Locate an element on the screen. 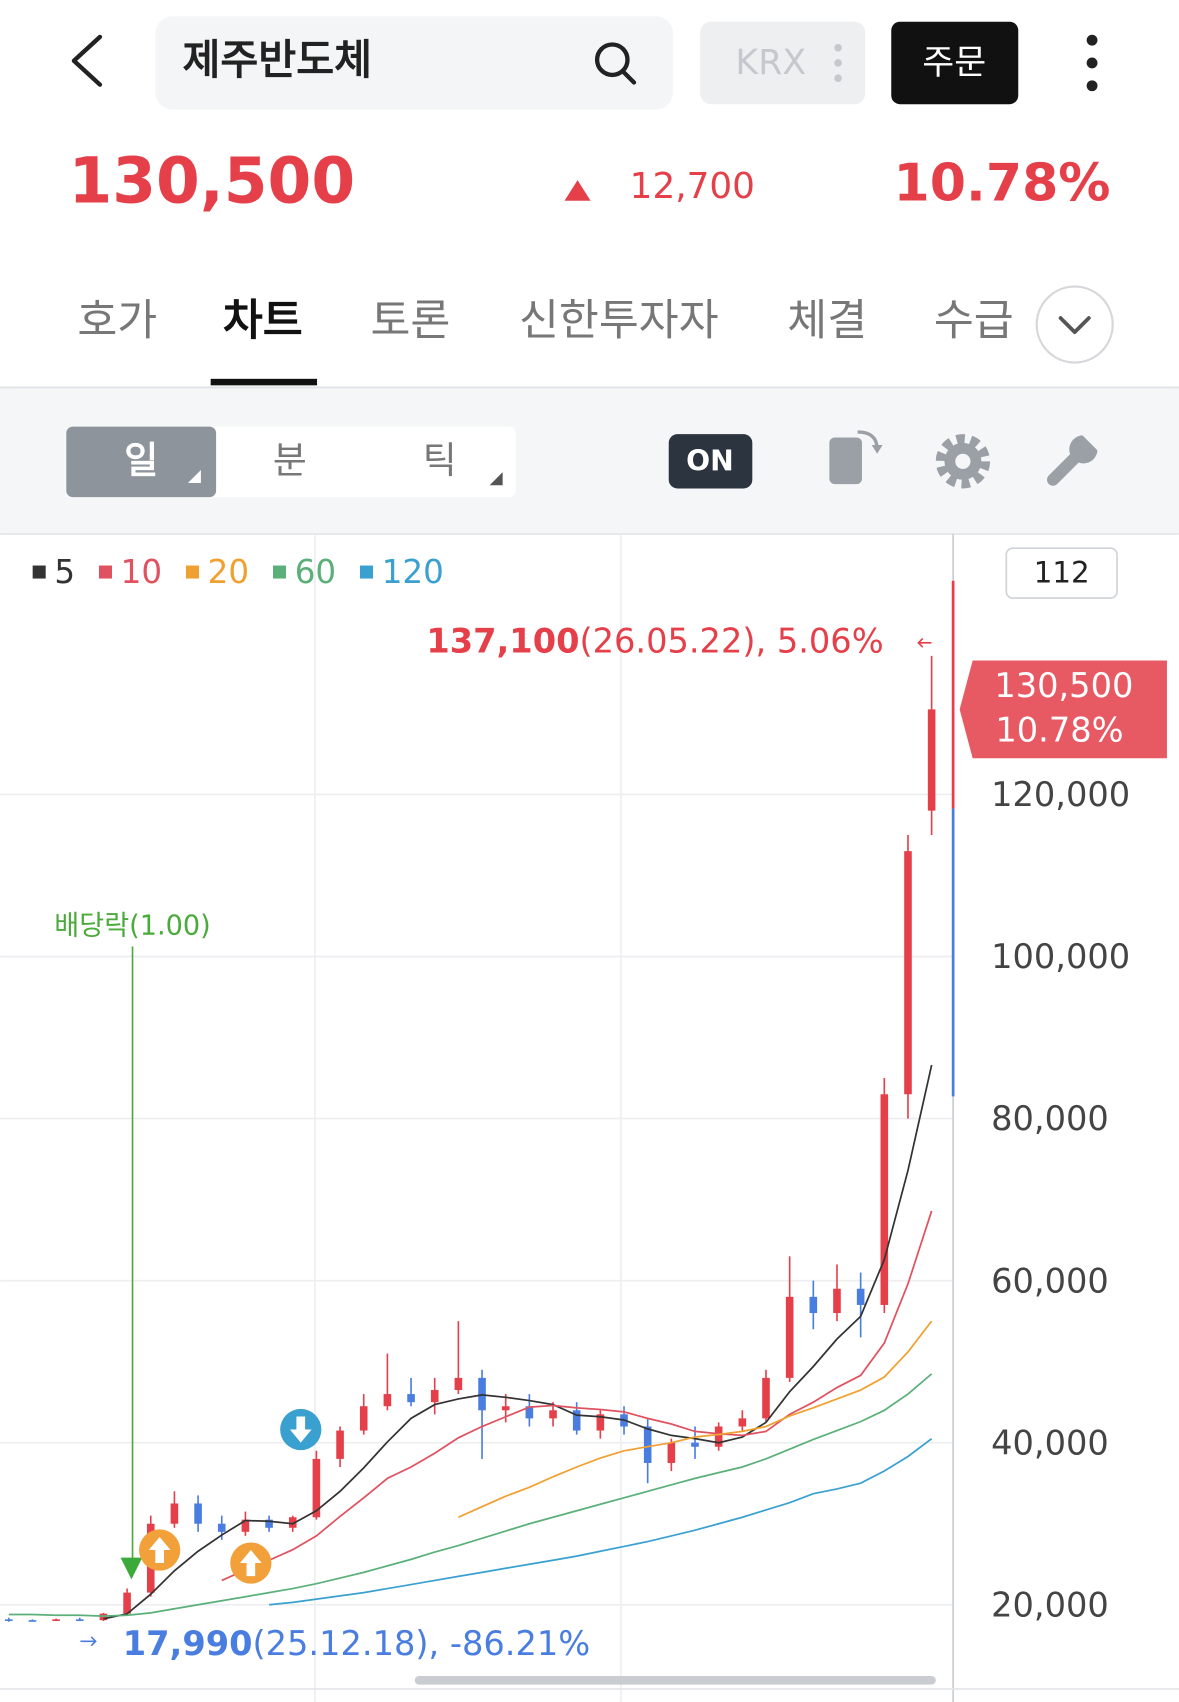 This screenshot has height=1702, width=1179. tab: 호가 is located at coordinates (117, 321).